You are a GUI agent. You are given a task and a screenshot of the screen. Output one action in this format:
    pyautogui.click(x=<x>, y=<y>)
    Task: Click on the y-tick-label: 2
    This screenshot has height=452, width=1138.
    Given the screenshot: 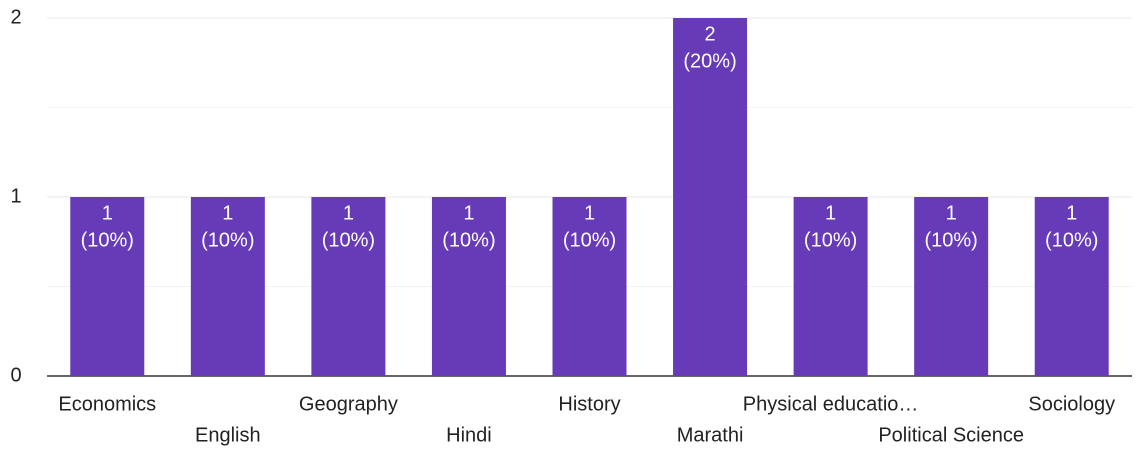 What is the action you would take?
    pyautogui.click(x=15, y=17)
    